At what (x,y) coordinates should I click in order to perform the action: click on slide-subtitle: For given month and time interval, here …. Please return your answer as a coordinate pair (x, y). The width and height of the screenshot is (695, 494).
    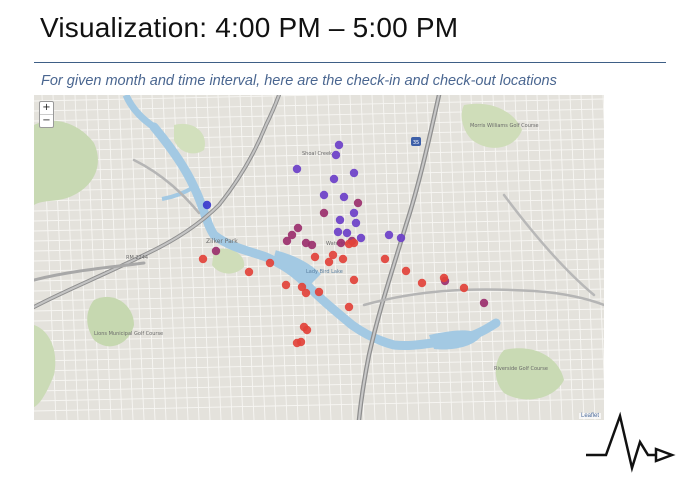
    Looking at the image, I should click on (299, 81).